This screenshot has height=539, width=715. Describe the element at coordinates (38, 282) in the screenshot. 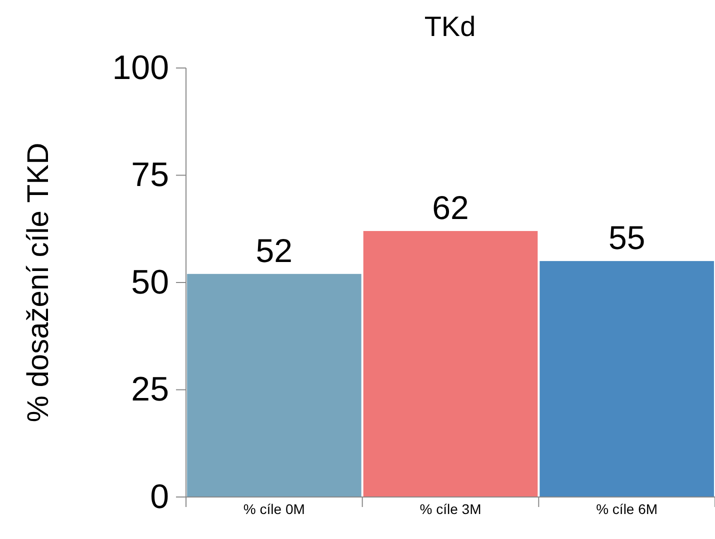

I see `y-axis-title: % dosažení cíle TKD` at that location.